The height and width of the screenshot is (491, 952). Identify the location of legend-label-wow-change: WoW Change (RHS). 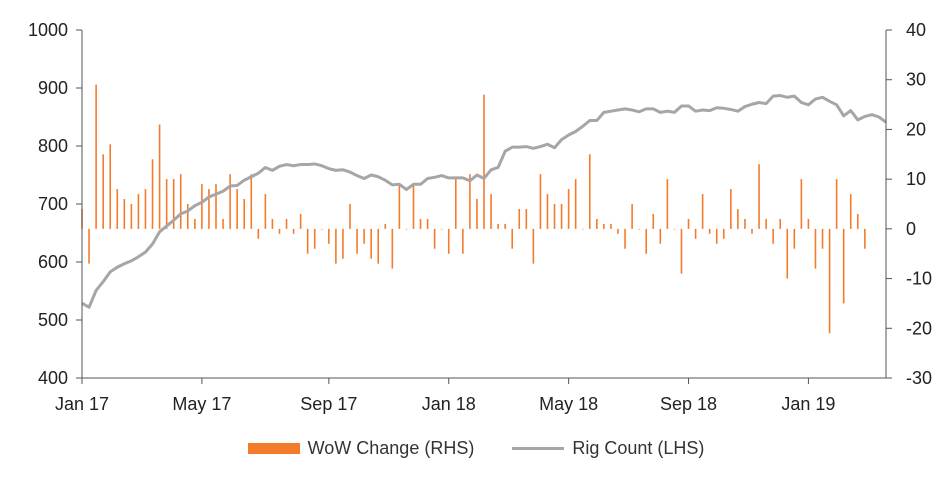
(391, 448).